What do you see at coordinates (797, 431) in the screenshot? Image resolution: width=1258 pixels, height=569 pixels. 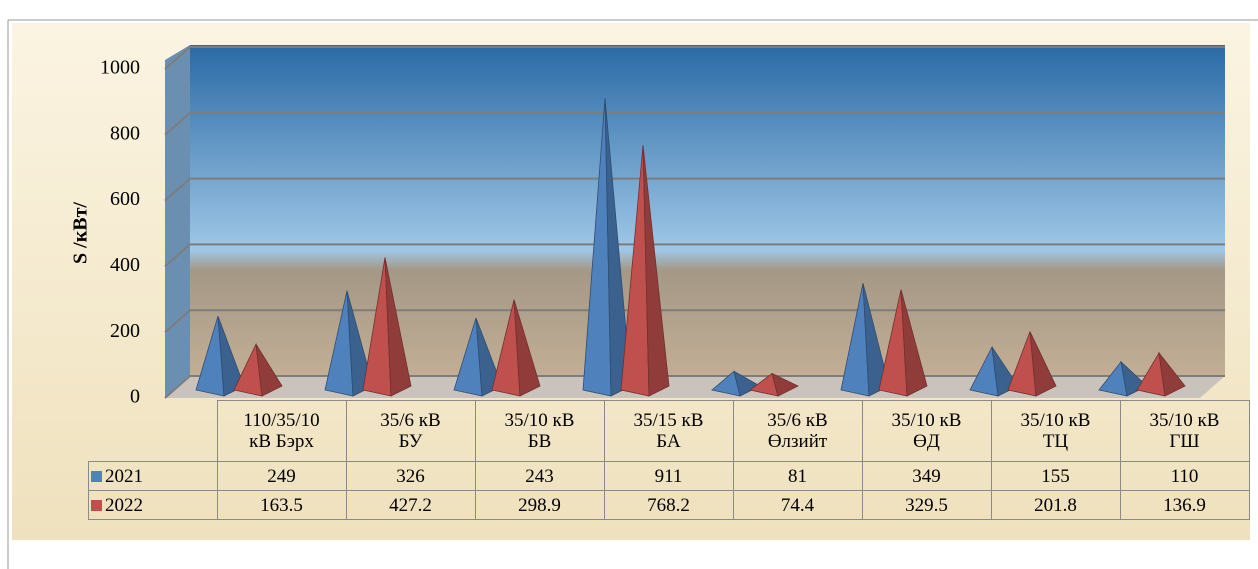 I see `category-label: 35/6 кВ Өлзийт` at bounding box center [797, 431].